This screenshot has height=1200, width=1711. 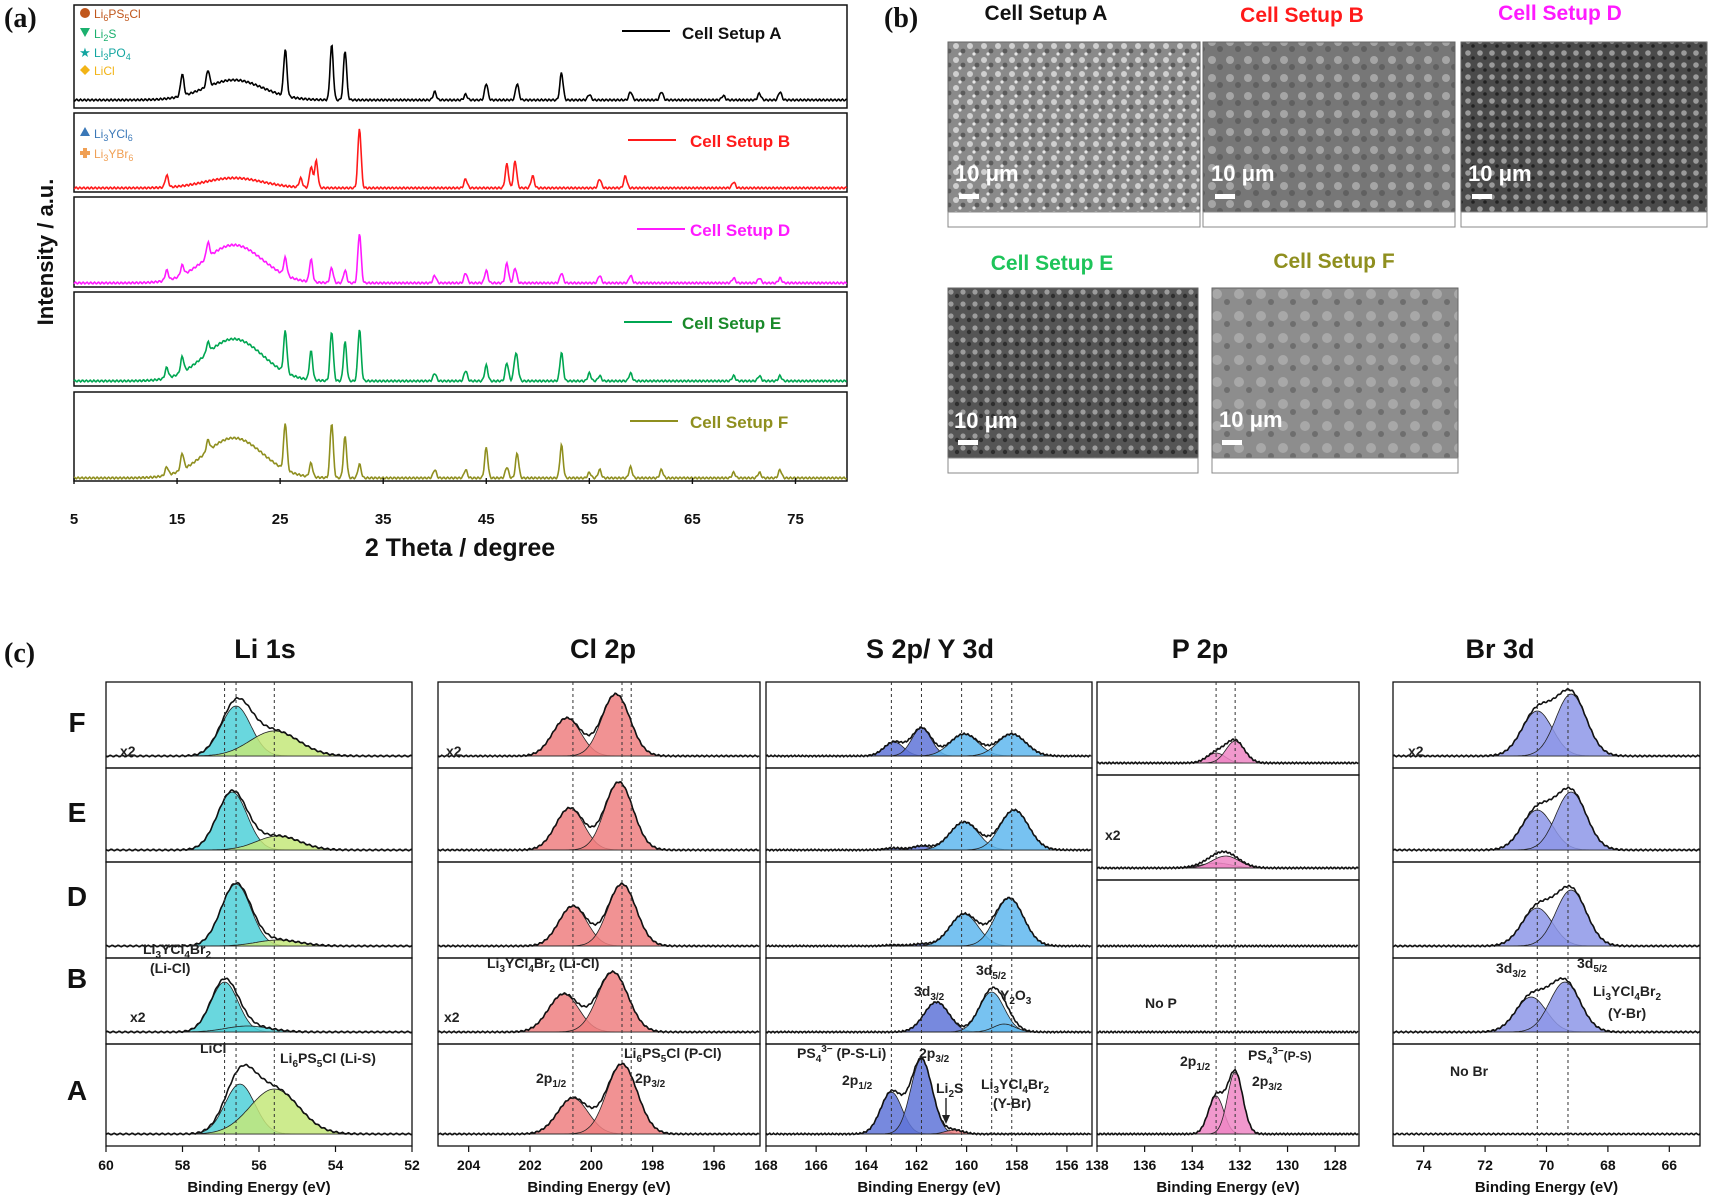 I want to click on label-s-2p32: 2p3/2, so click(x=934, y=1055).